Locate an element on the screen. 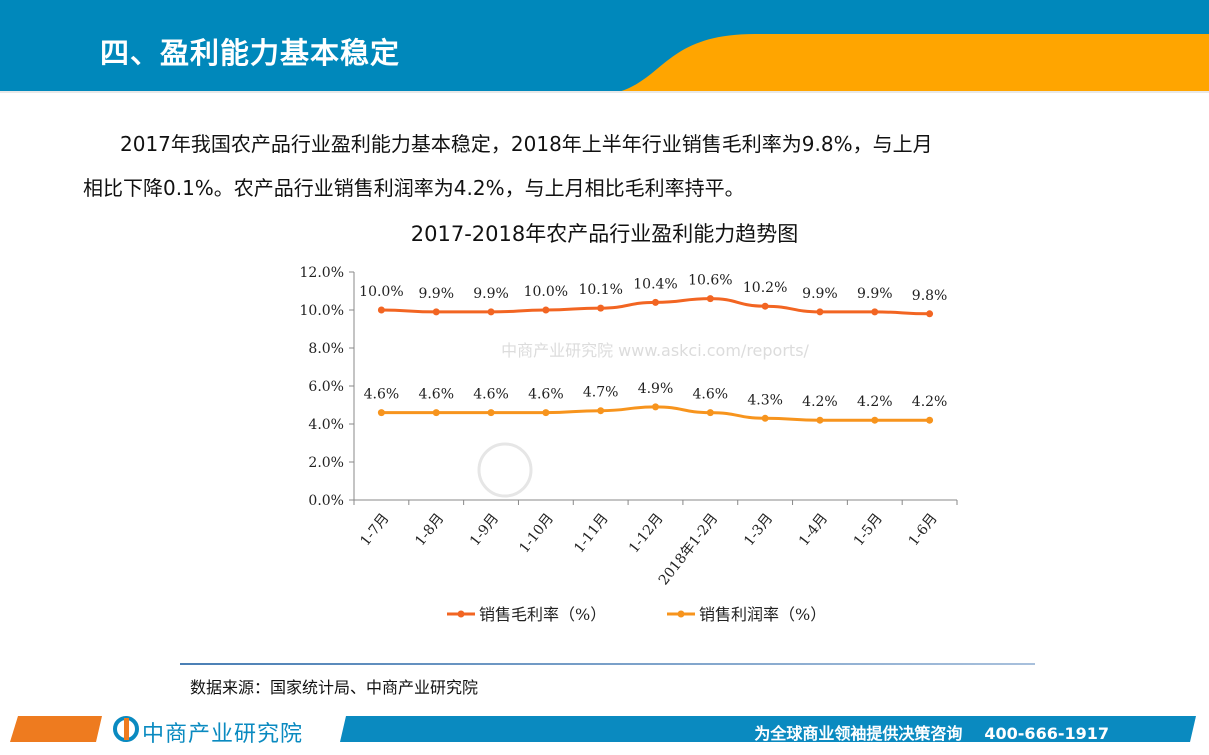  footer-slogan: 为全球商业领袖提供决策咨询 400-666-1917 is located at coordinates (931, 732).